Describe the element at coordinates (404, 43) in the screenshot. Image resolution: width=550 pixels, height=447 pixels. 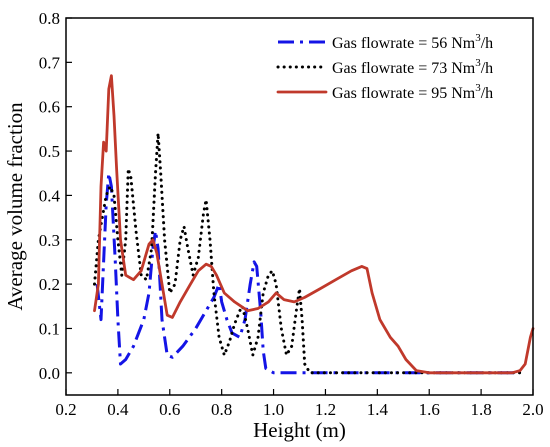
I see `legend-label-text: Gas flowrate = 56 Nm` at that location.